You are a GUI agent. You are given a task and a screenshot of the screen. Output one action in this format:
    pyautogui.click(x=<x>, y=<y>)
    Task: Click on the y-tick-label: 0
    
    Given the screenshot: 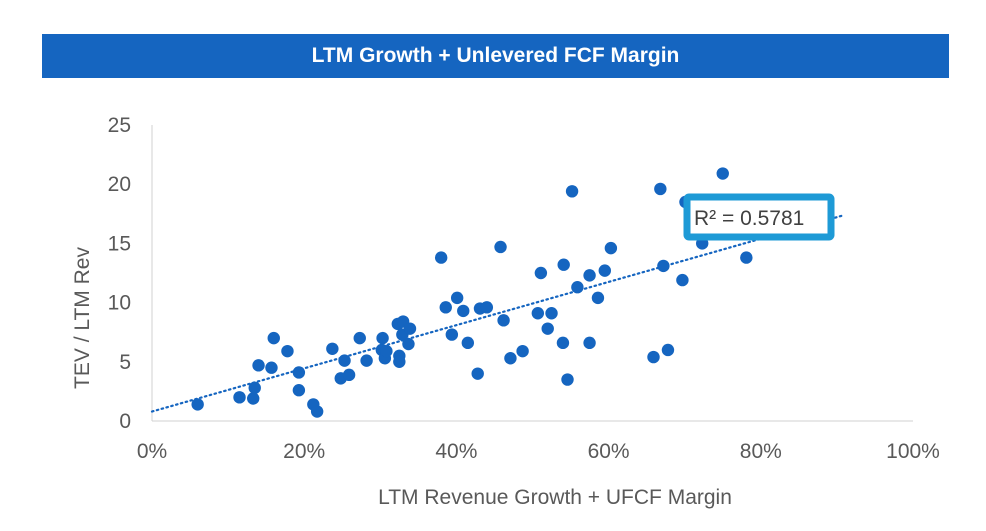 What is the action you would take?
    pyautogui.click(x=125, y=421)
    